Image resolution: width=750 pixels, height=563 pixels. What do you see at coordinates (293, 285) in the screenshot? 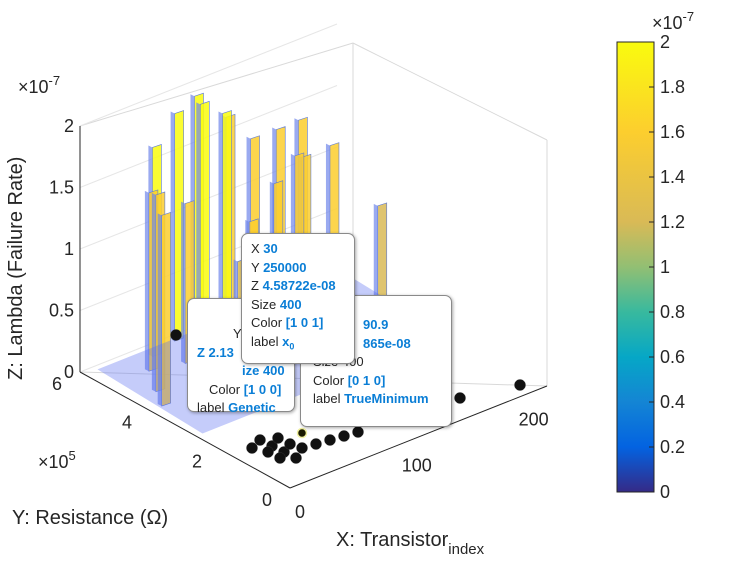
I see `datatip-x0-z: Z 4.58722e-08` at bounding box center [293, 285].